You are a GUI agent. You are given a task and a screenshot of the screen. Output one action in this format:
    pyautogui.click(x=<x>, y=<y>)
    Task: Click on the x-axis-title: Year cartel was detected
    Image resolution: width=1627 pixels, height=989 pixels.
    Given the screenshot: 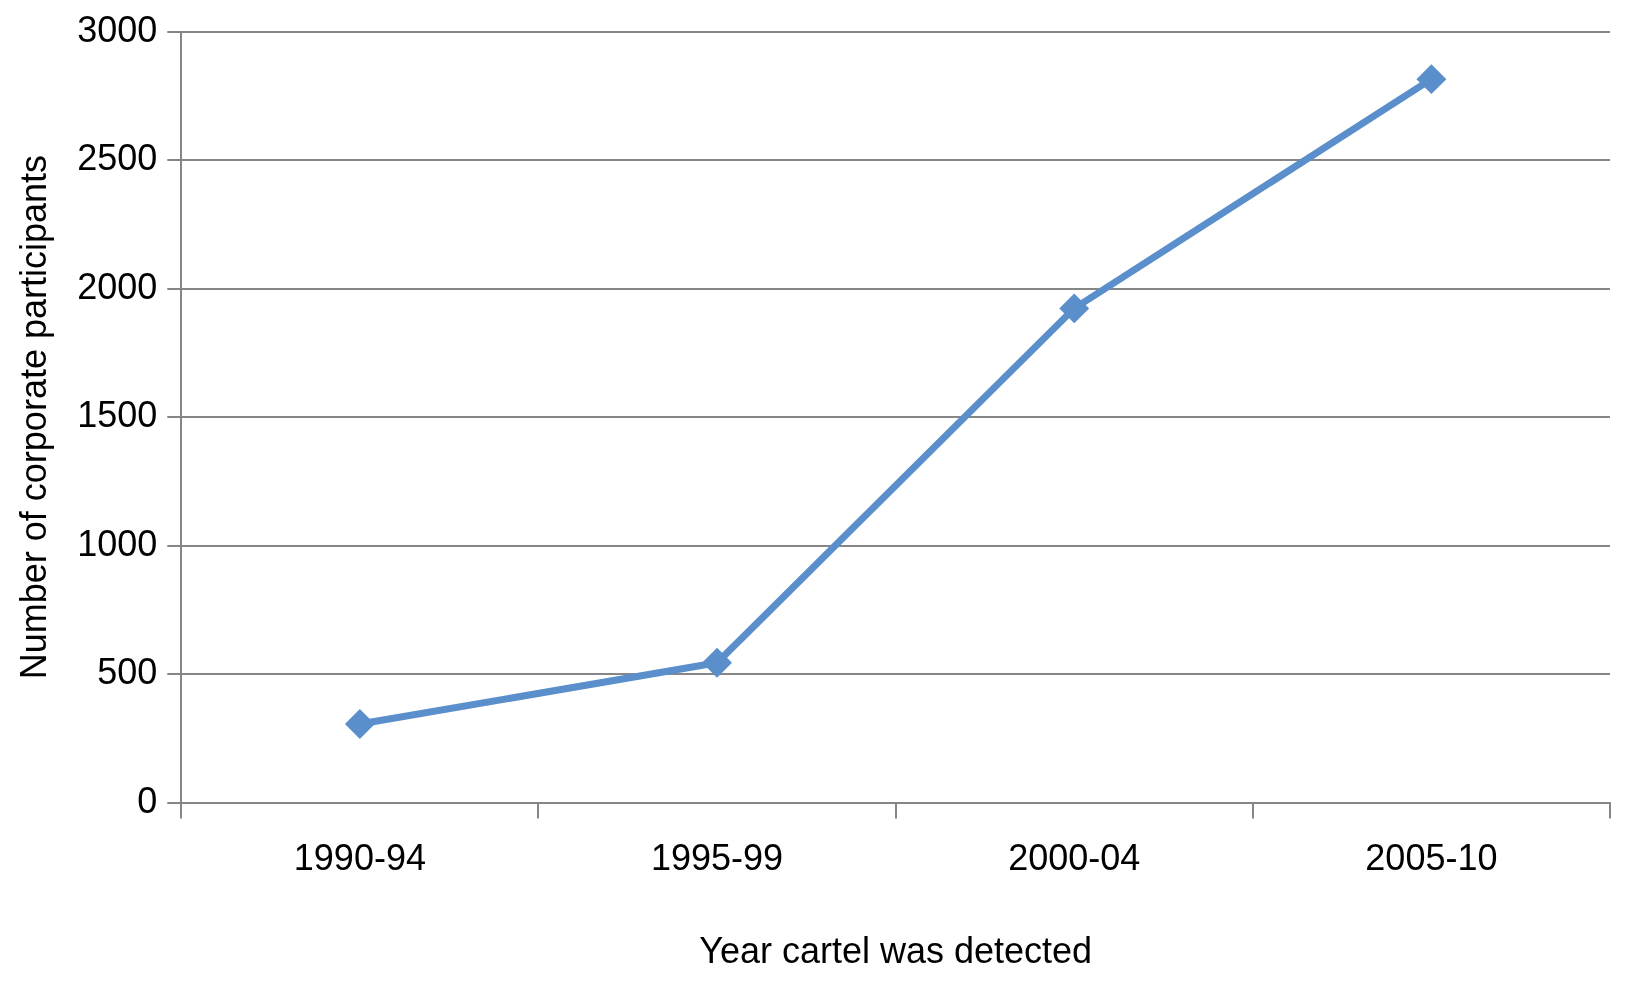 What is the action you would take?
    pyautogui.click(x=896, y=951)
    